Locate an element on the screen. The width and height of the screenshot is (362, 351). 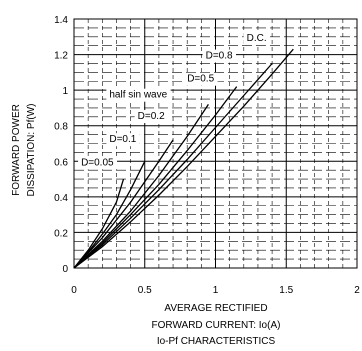
x-tick-label: 0 is located at coordinates (74, 290).